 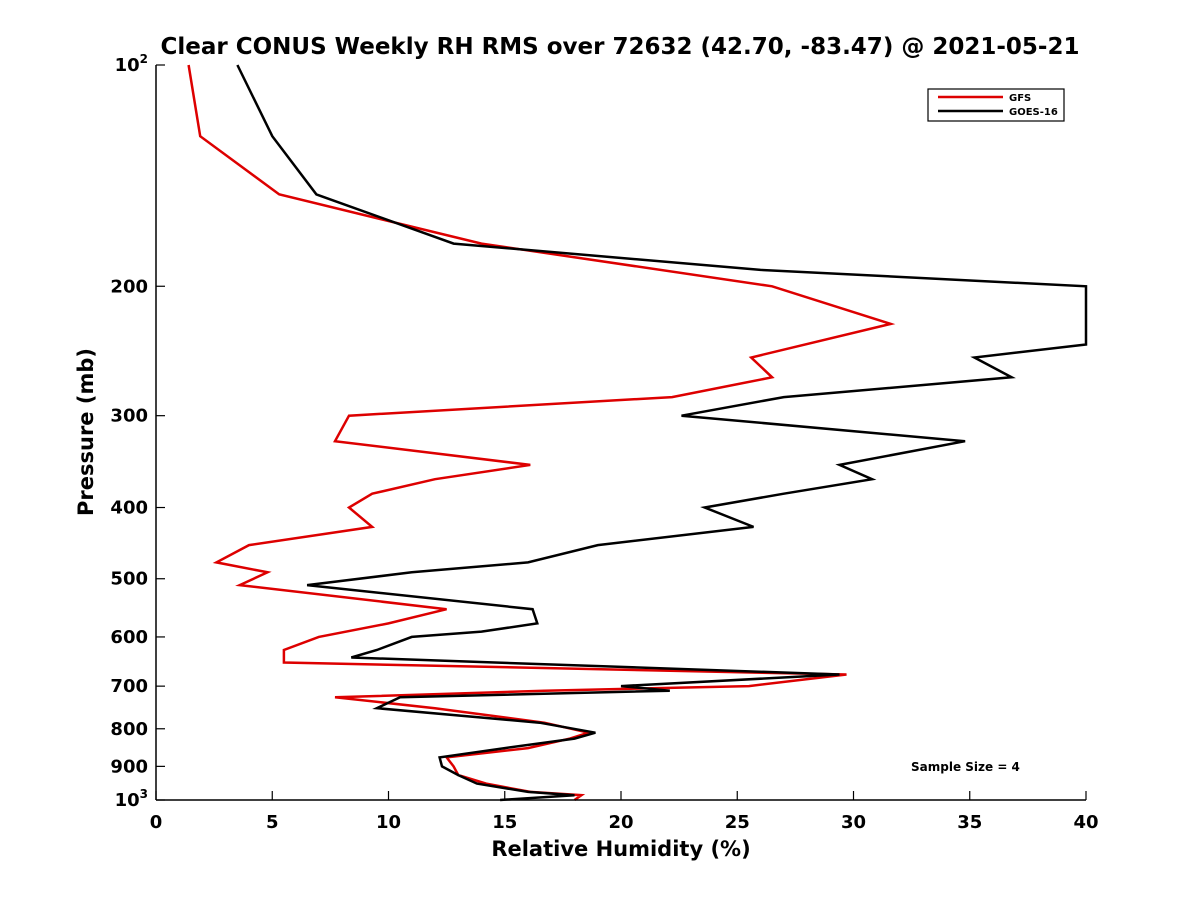 What do you see at coordinates (1033, 112) in the screenshot?
I see `legend-label-goes16: GOES-16` at bounding box center [1033, 112].